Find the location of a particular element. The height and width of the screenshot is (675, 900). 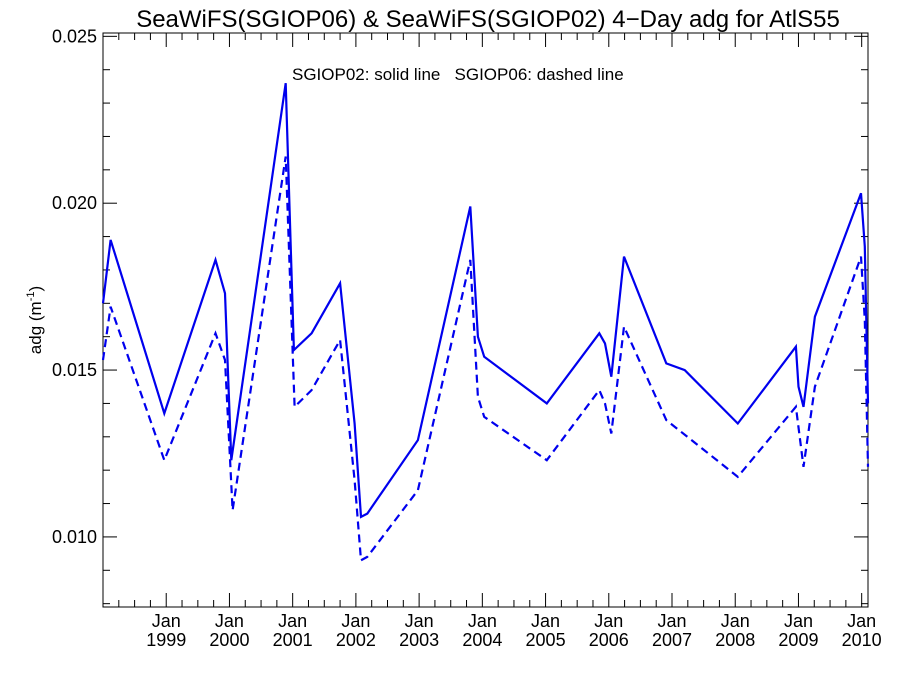

y-axis-title-sup: -1 is located at coordinates (31, 296).